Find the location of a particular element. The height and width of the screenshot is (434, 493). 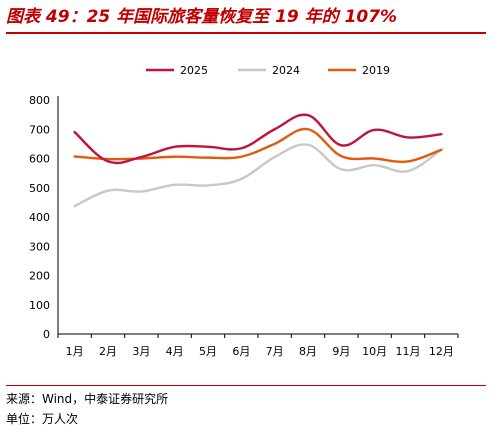

x-tick-label: 8月 is located at coordinates (308, 351).